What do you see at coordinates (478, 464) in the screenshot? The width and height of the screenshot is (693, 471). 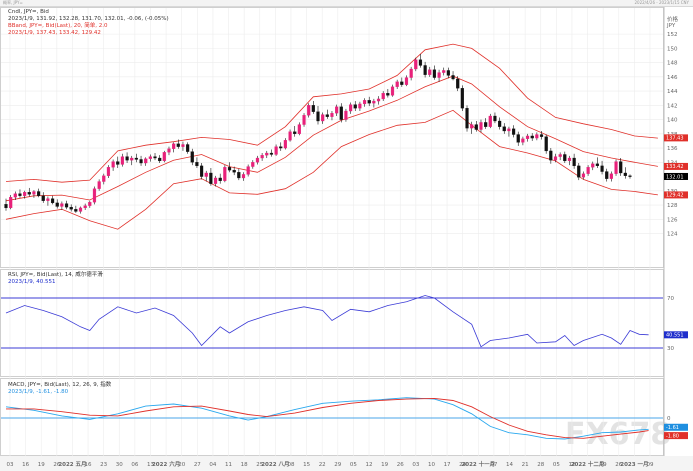 I see `x-tick-label: 2022 十一月` at bounding box center [478, 464].